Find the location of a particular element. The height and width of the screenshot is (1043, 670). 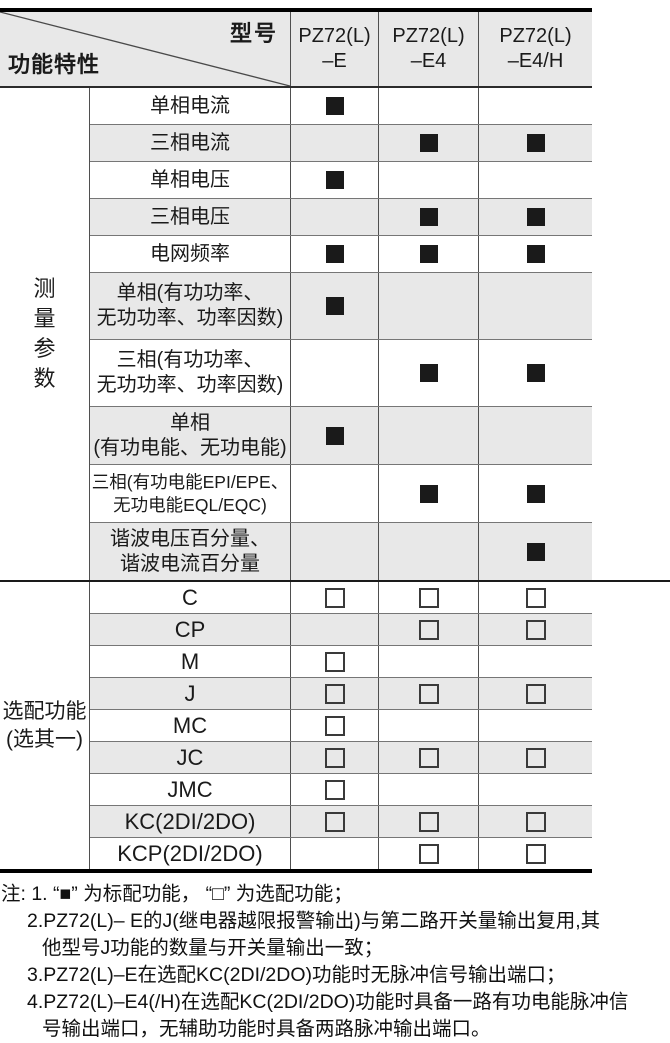

note-line: 3.PZ72(L)–E在选配KC(2DI/2DO)功能时无脉冲信号输出端口； is located at coordinates (296, 975).